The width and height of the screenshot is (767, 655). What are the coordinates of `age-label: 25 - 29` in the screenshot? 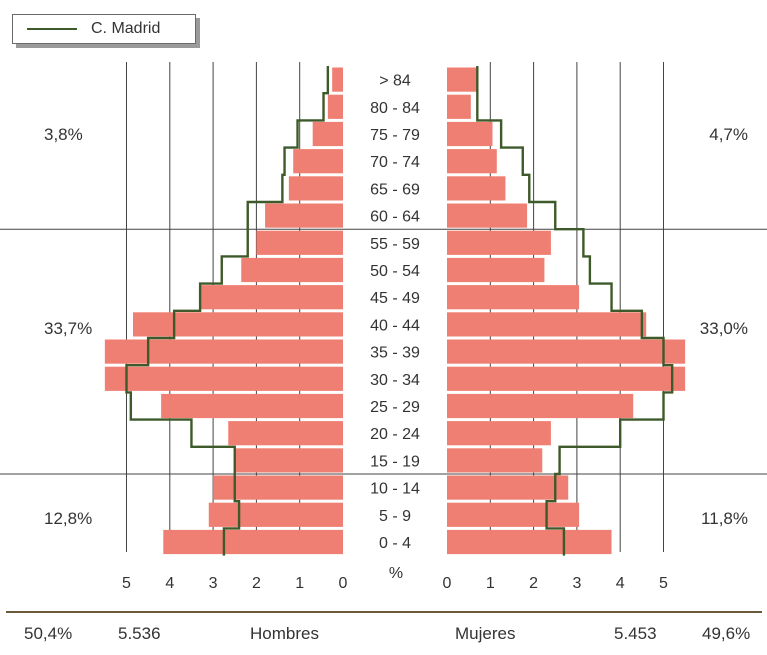 It's located at (395, 407).